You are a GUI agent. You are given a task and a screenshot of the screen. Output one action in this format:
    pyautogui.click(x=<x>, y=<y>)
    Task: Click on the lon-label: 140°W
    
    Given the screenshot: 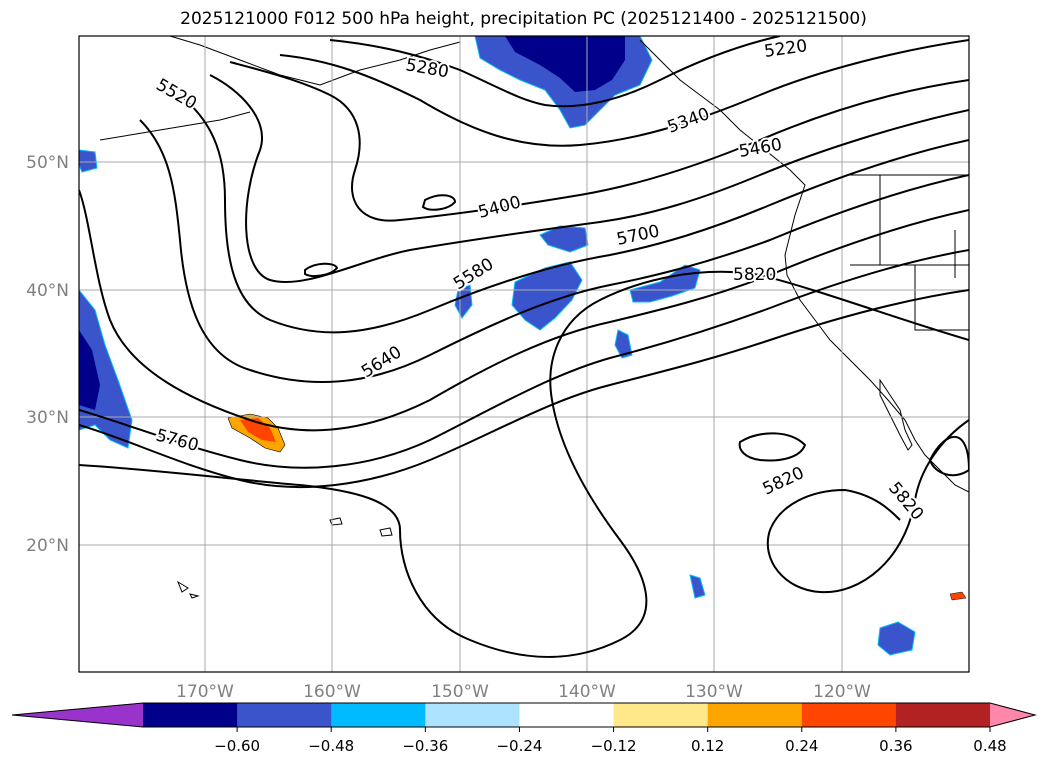 What is the action you would take?
    pyautogui.click(x=587, y=692)
    